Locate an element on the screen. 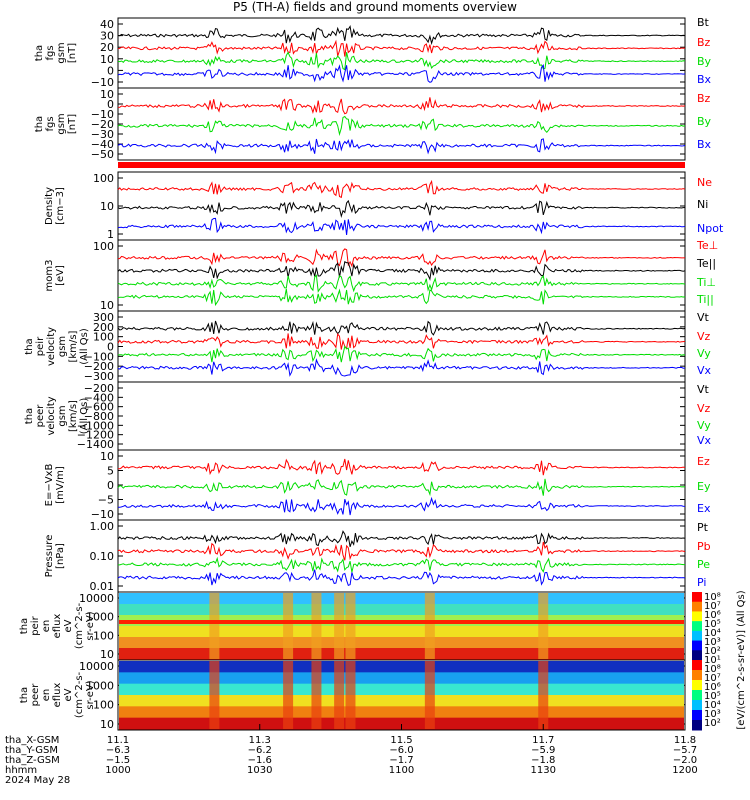  y-axis-label: [km/s] is located at coordinates (73, 346).